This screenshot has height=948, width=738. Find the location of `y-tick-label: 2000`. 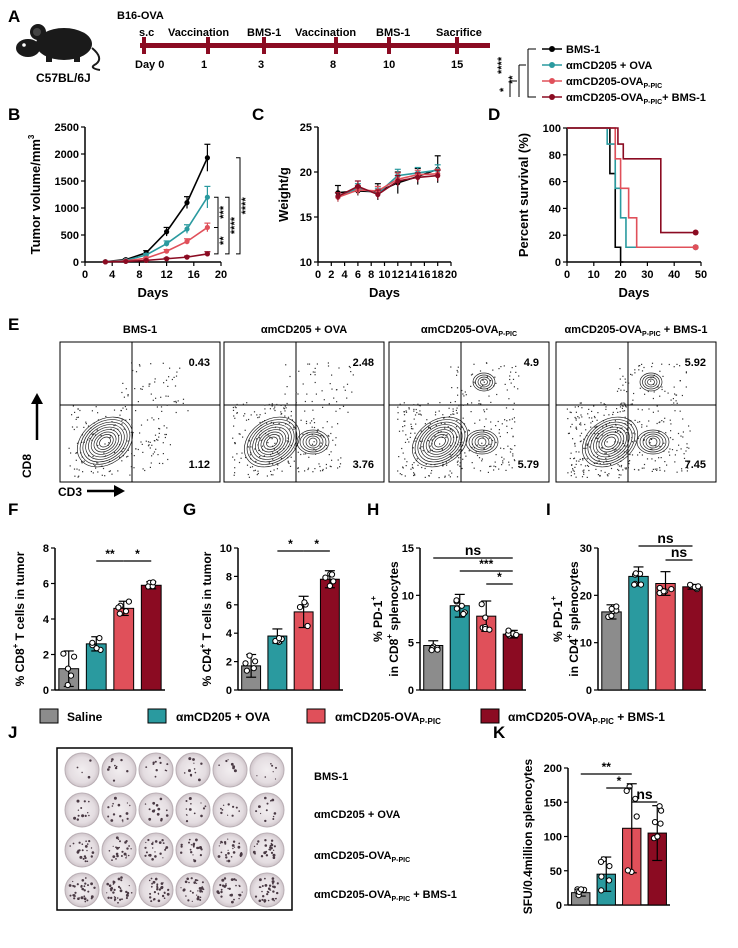

y-tick-label: 2000 is located at coordinates (67, 155).